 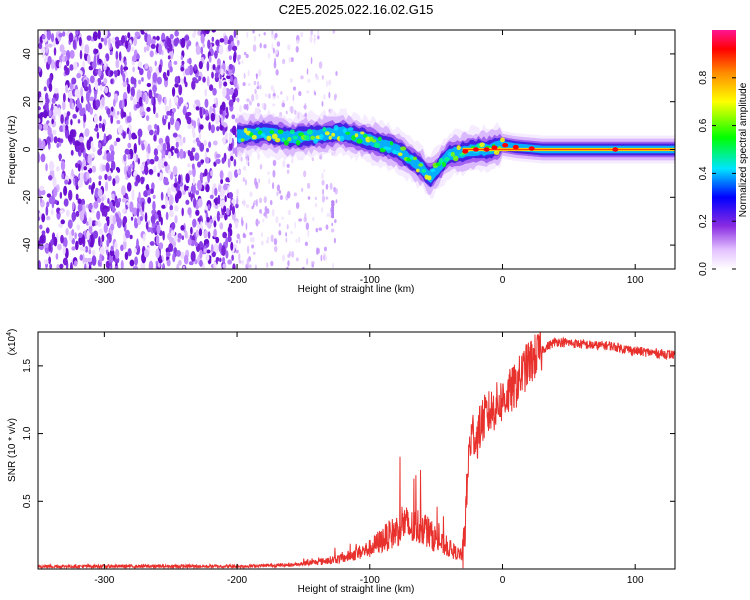 What do you see at coordinates (703, 77) in the screenshot?
I see `colorbar-tick-label: 0.8` at bounding box center [703, 77].